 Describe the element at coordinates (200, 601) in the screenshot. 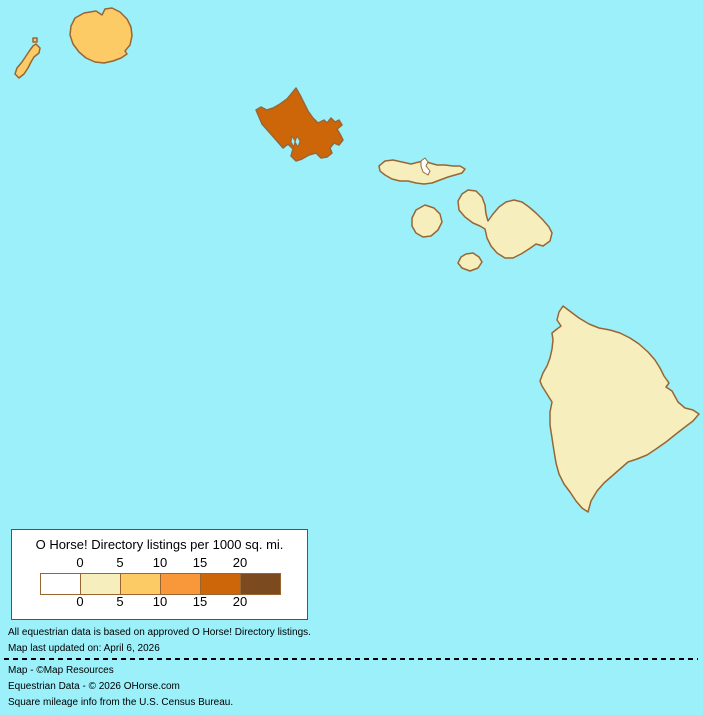

I see `legend-tick-bottom-15: 15` at that location.